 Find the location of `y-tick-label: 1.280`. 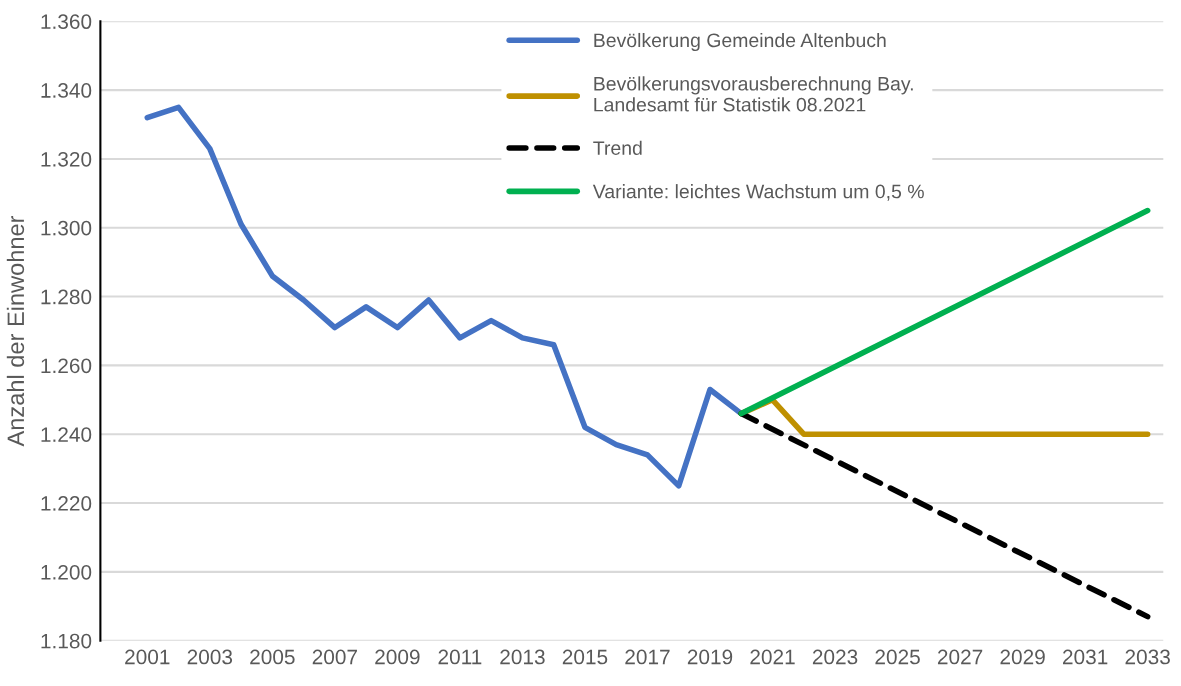

y-tick-label: 1.280 is located at coordinates (66, 297).